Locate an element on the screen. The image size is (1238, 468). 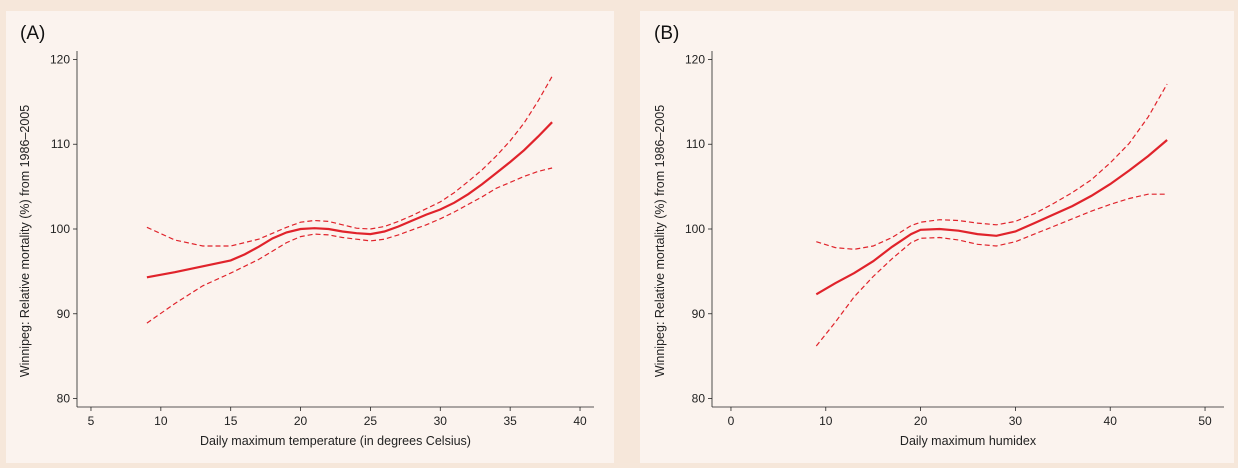
x-tick-label: 0 is located at coordinates (731, 421).